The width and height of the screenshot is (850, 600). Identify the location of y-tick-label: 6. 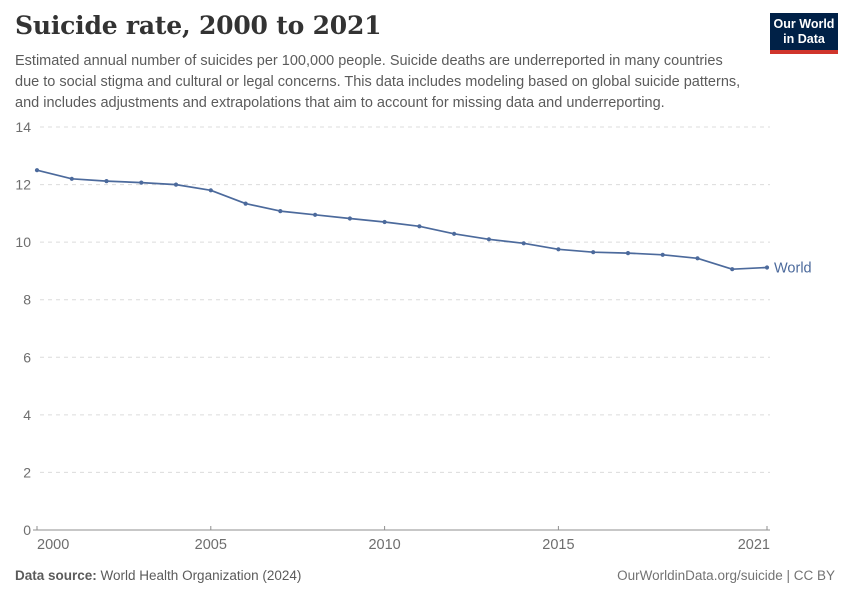
(27, 357).